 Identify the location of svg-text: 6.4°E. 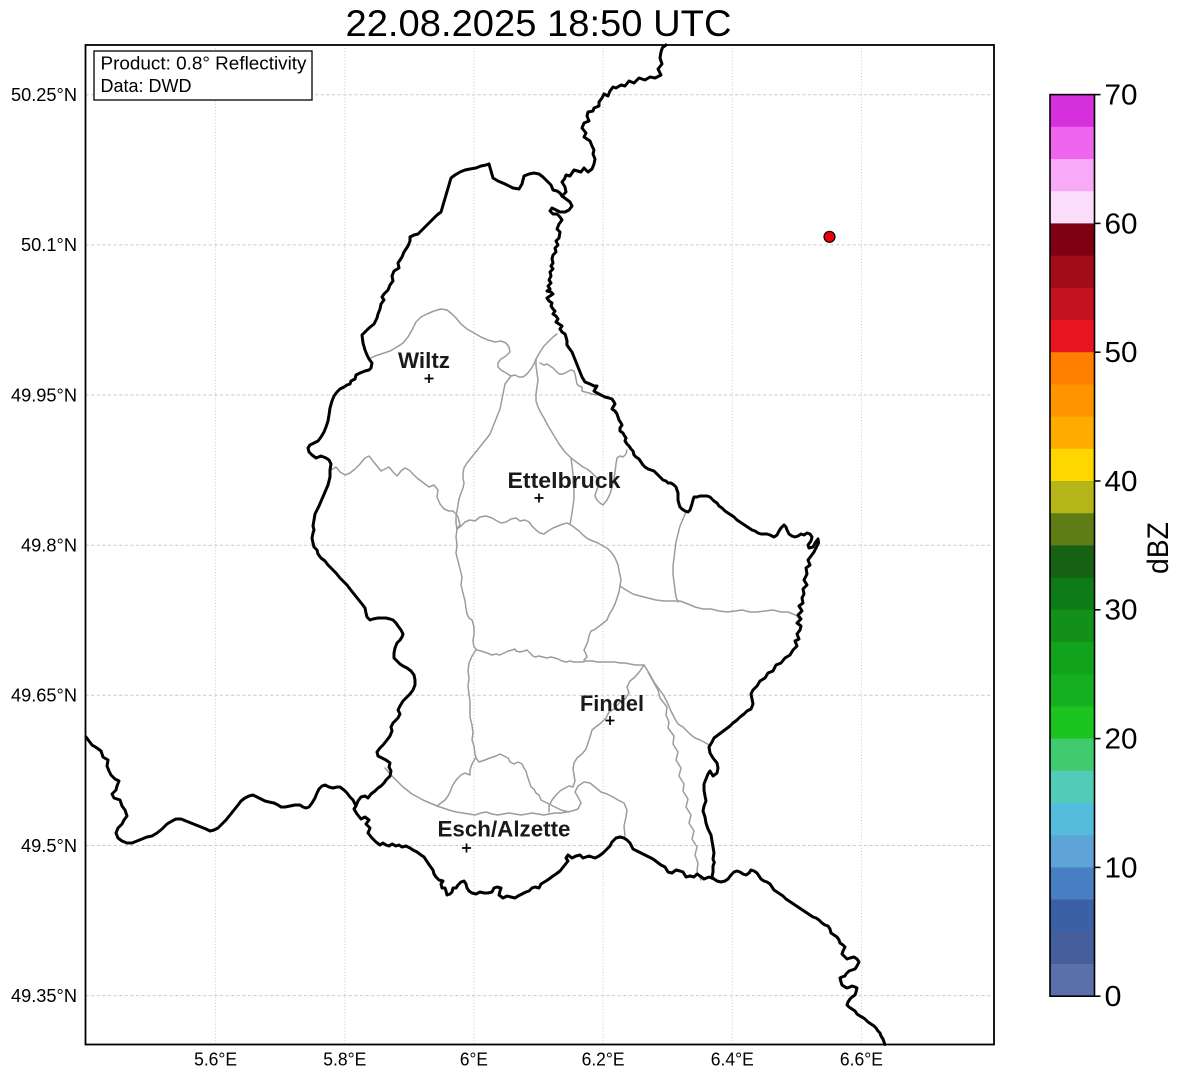
(732, 1059).